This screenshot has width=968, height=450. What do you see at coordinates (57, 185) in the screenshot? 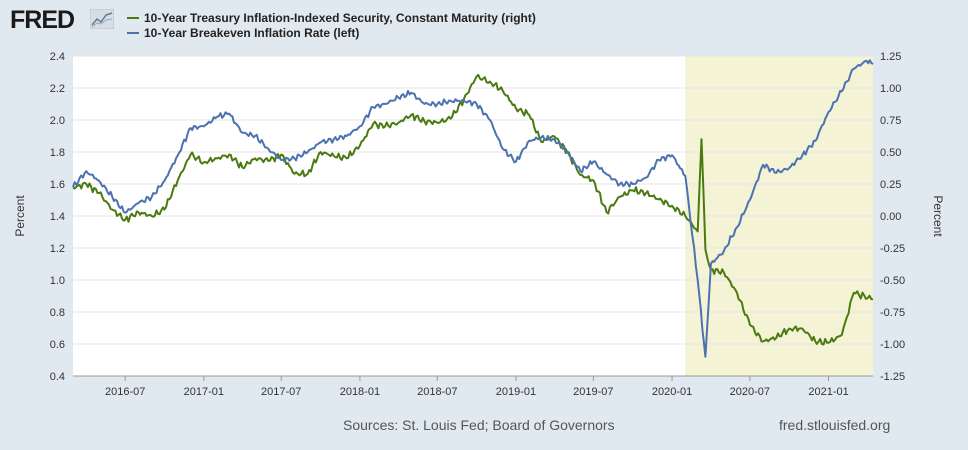
I see `y-left-tick-label: 1.6` at bounding box center [57, 185].